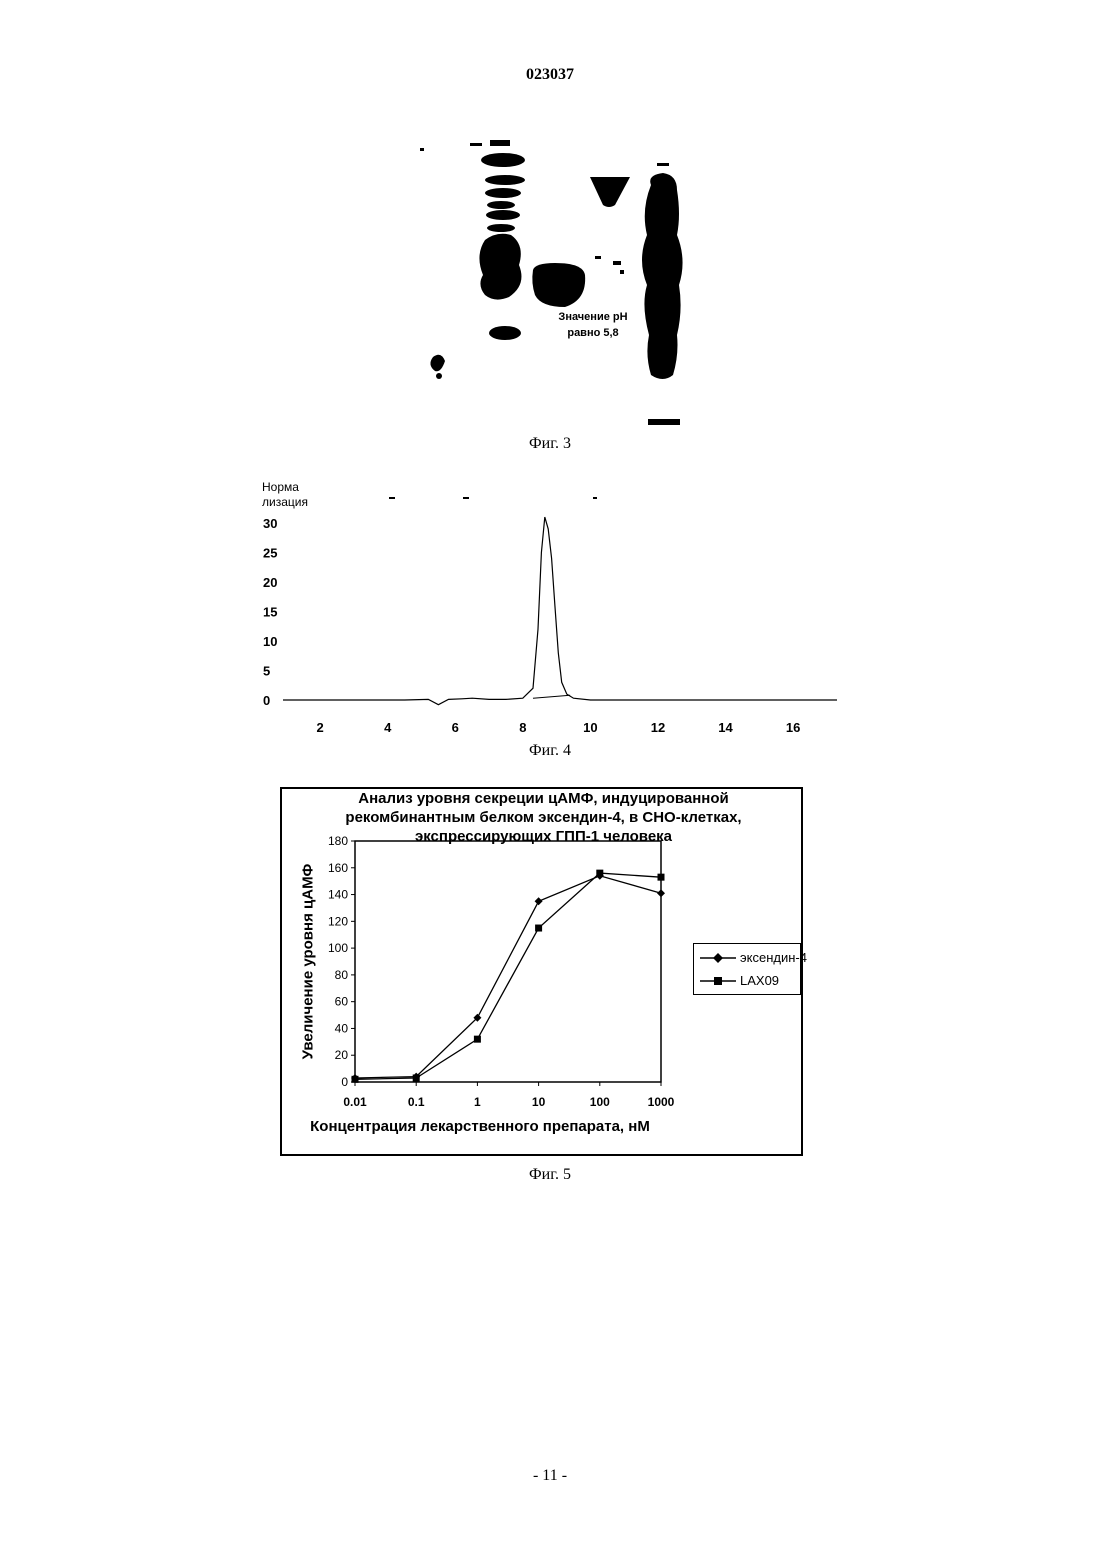 The height and width of the screenshot is (1556, 1100). Describe the element at coordinates (522, 727) in the screenshot. I see `chrom-xtick-label: 8` at that location.